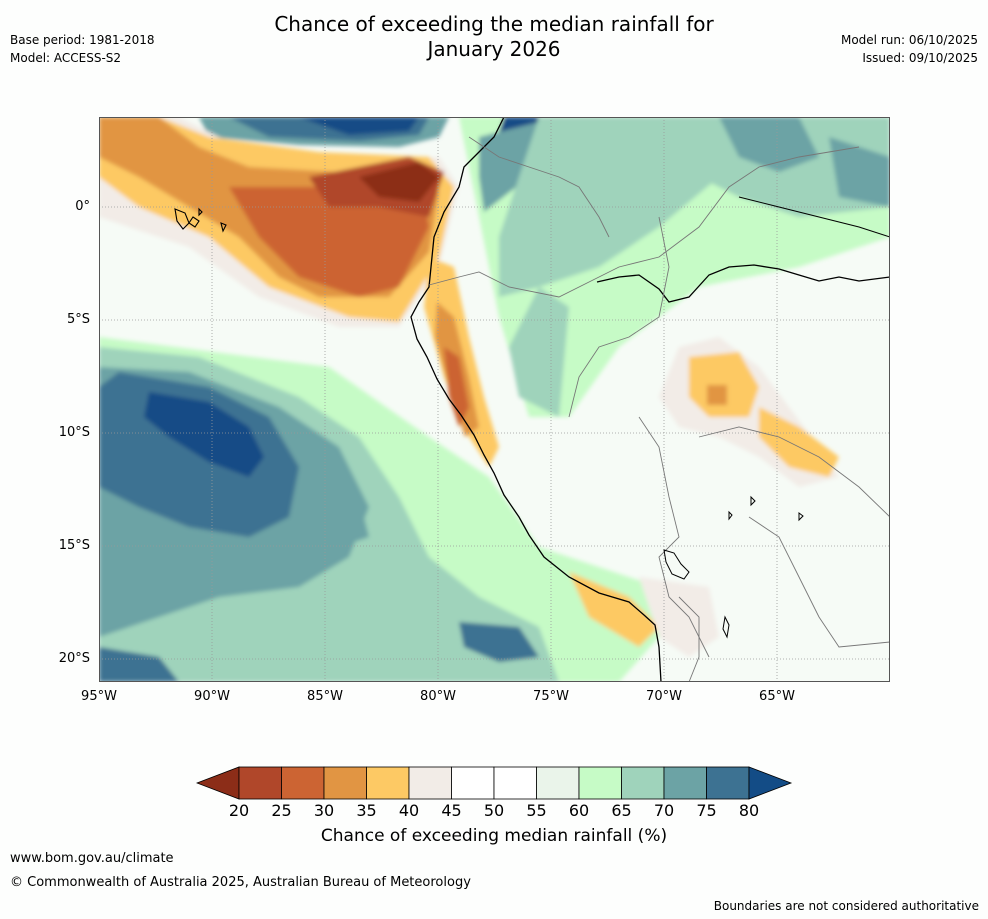 This screenshot has height=919, width=988. What do you see at coordinates (218, 783) in the screenshot?
I see `colorbar-arrow-low` at bounding box center [218, 783].